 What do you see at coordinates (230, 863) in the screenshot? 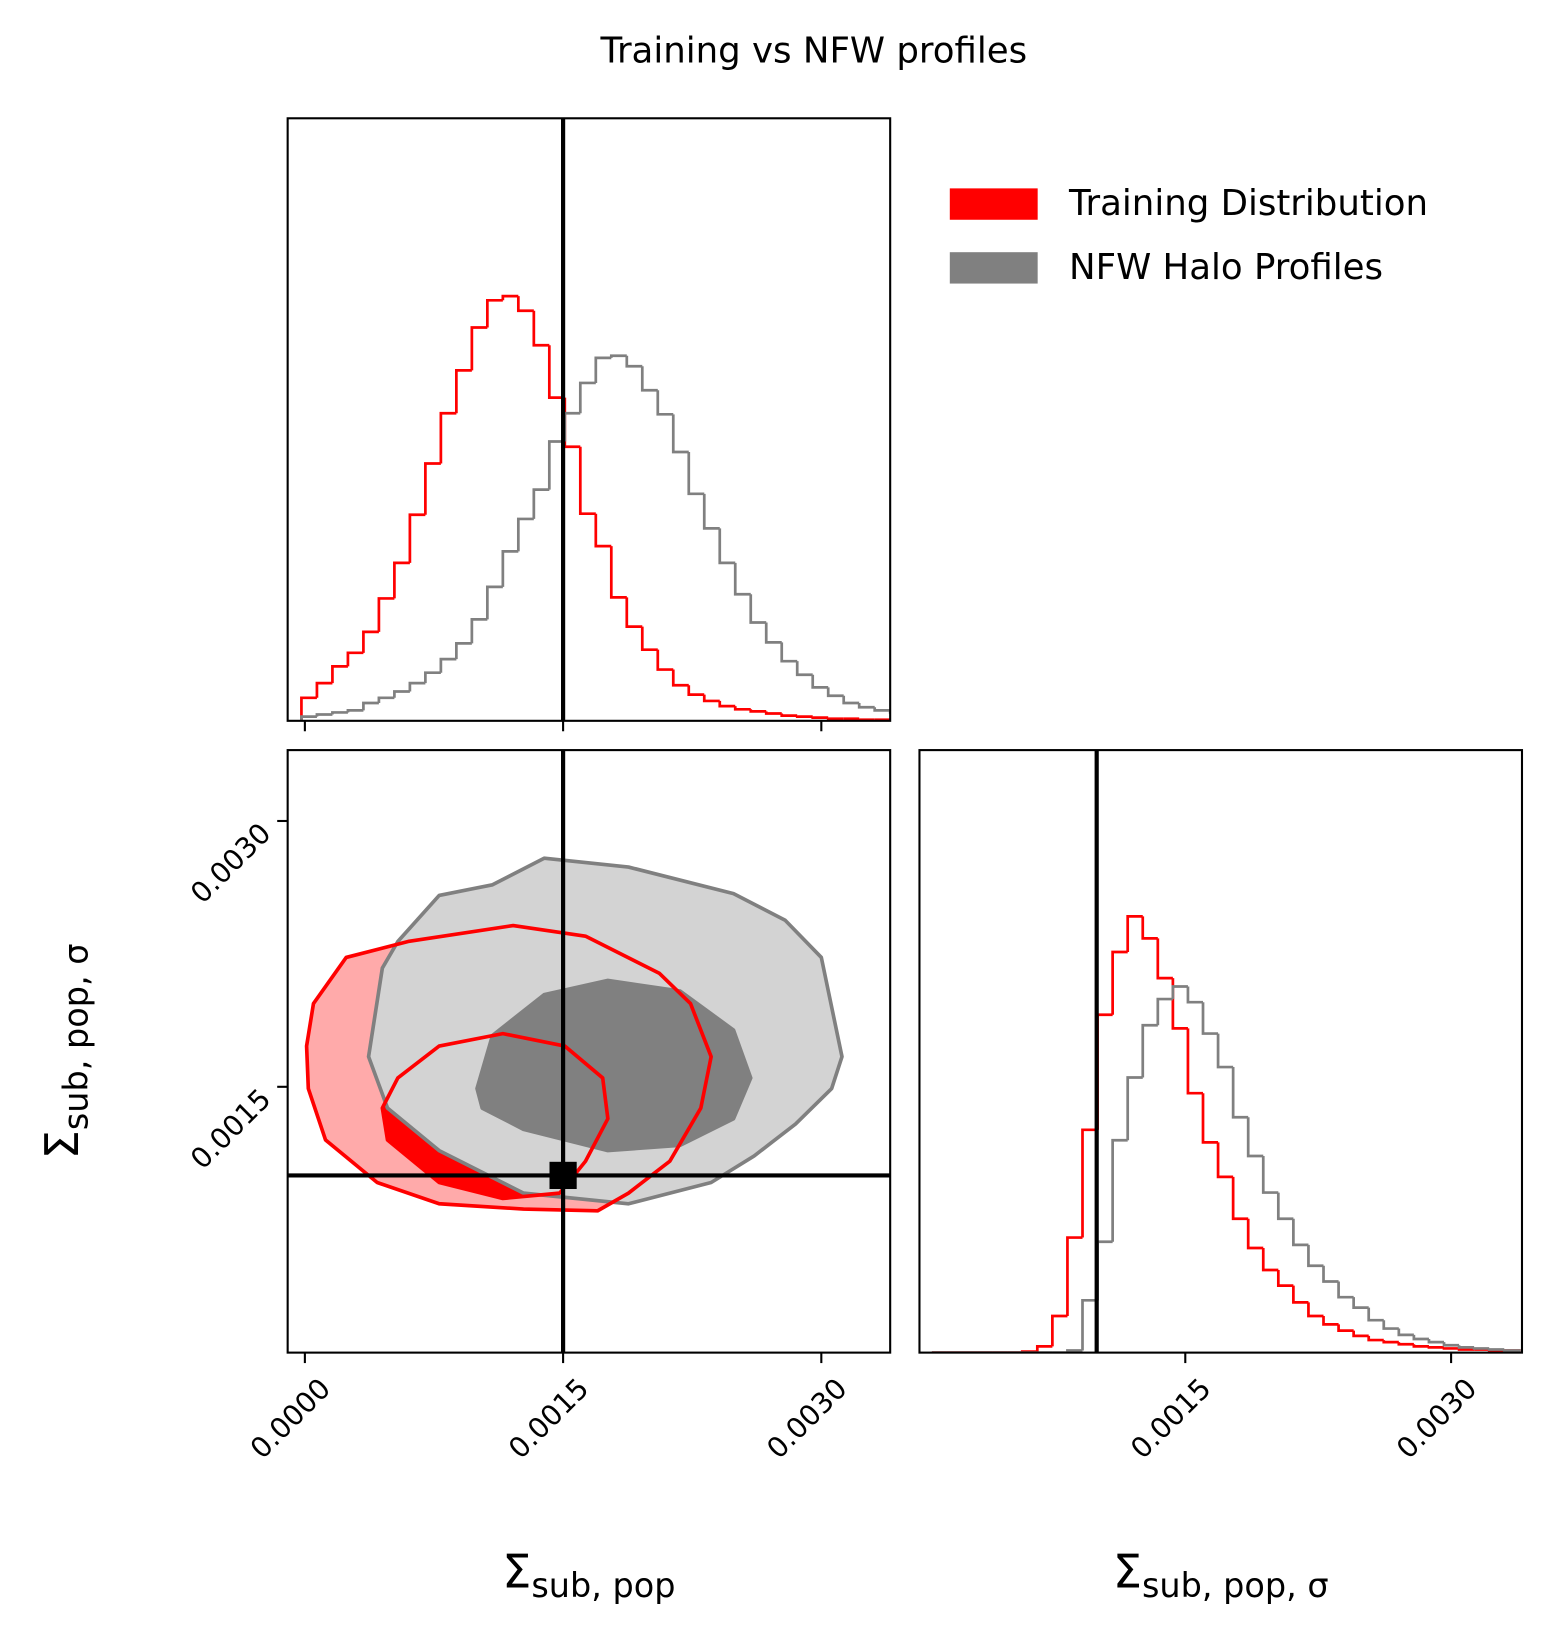
I see `y-tick-label: 0.0030` at bounding box center [230, 863].